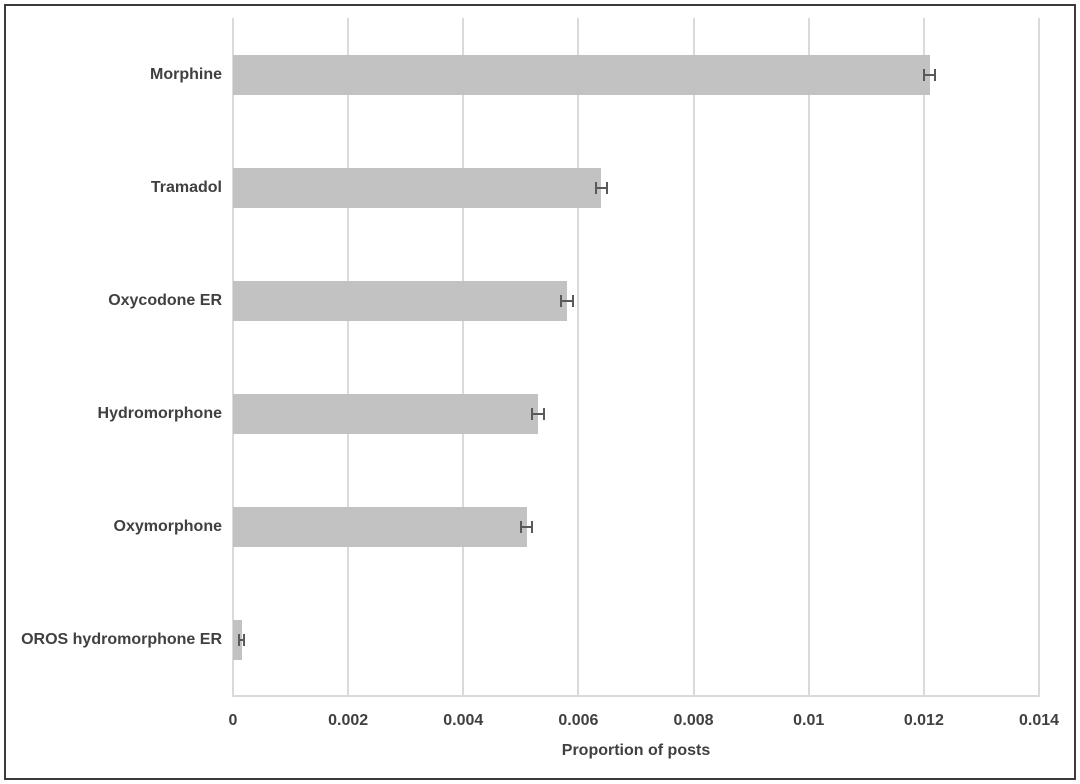 This screenshot has width=1080, height=784. I want to click on x-tick-label: 0.01, so click(809, 720).